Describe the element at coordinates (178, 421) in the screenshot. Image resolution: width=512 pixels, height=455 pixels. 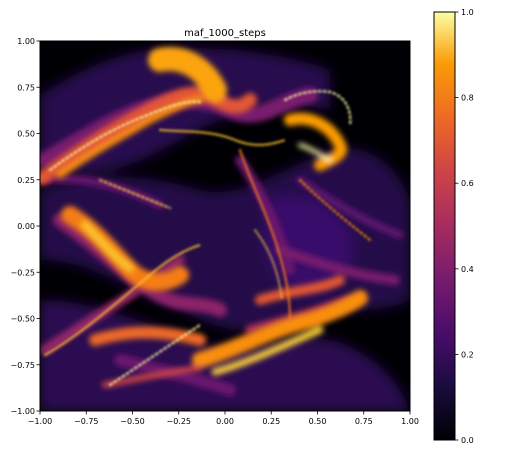
I see `x-tick-label: −0.25` at that location.